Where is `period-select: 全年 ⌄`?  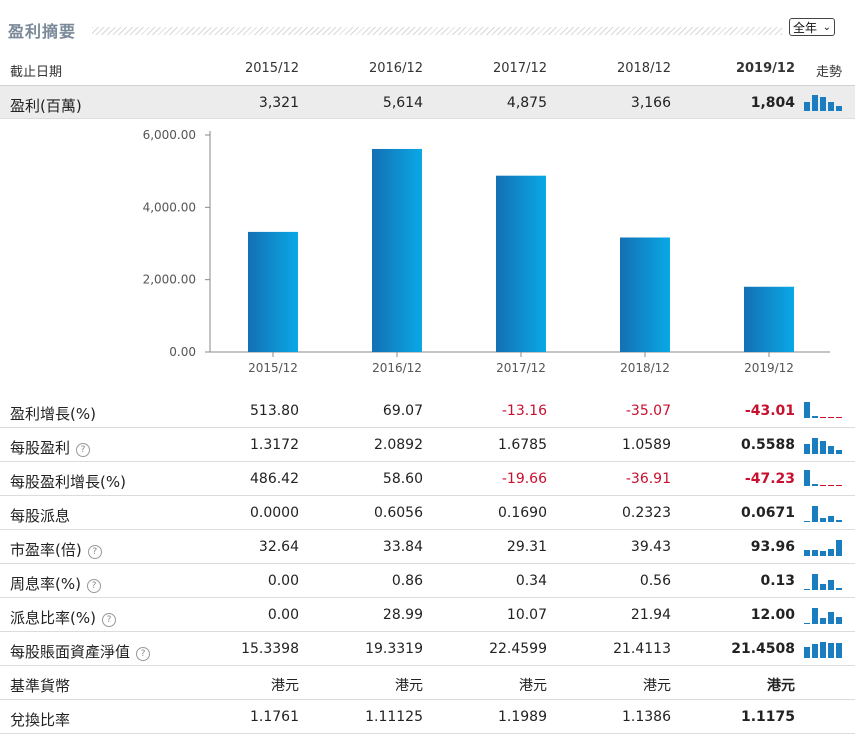
period-select: 全年 ⌄ is located at coordinates (812, 27).